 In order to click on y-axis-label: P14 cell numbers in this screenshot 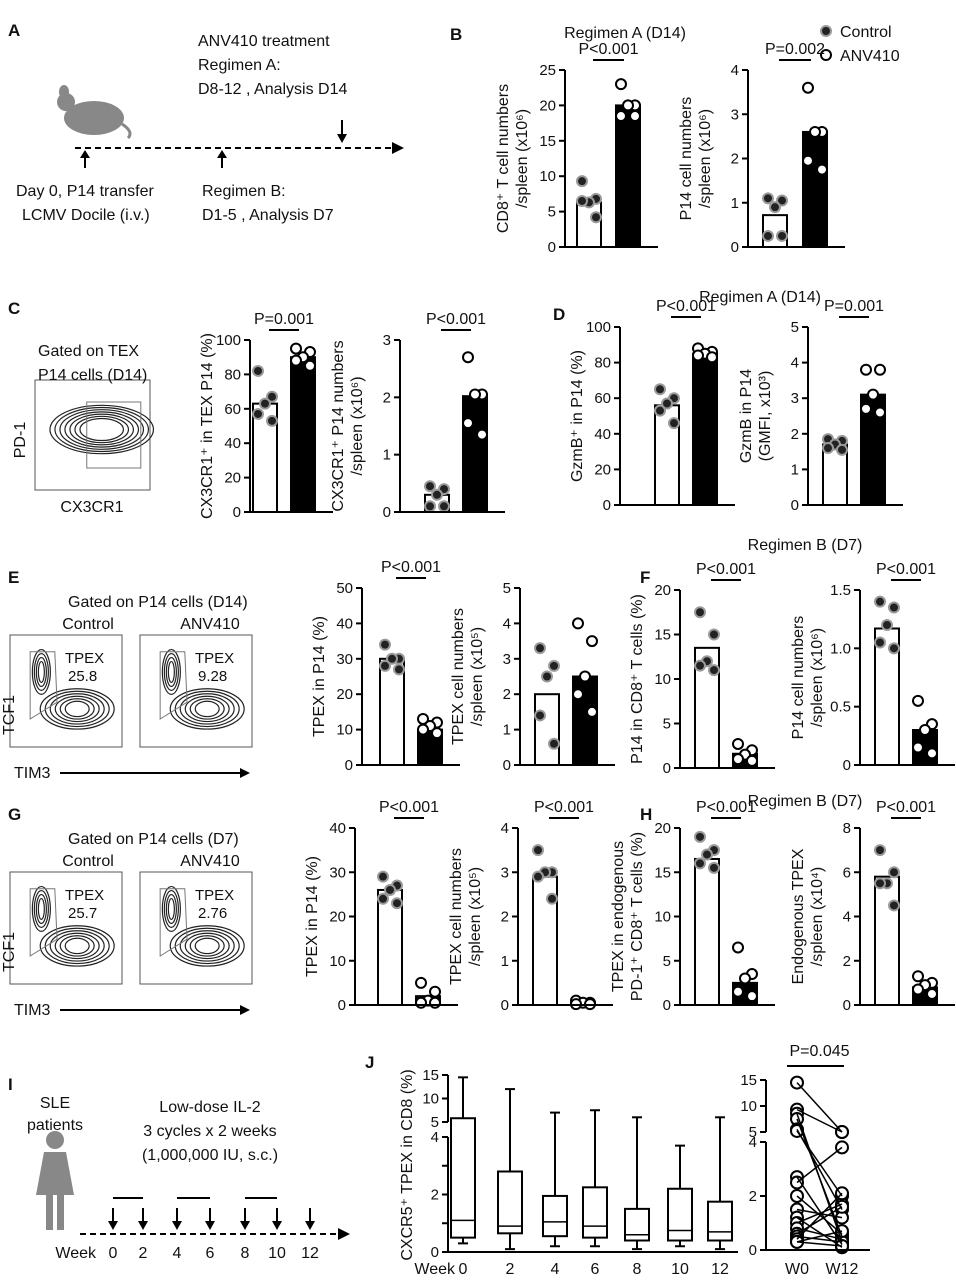, I will do `click(686, 159)`.